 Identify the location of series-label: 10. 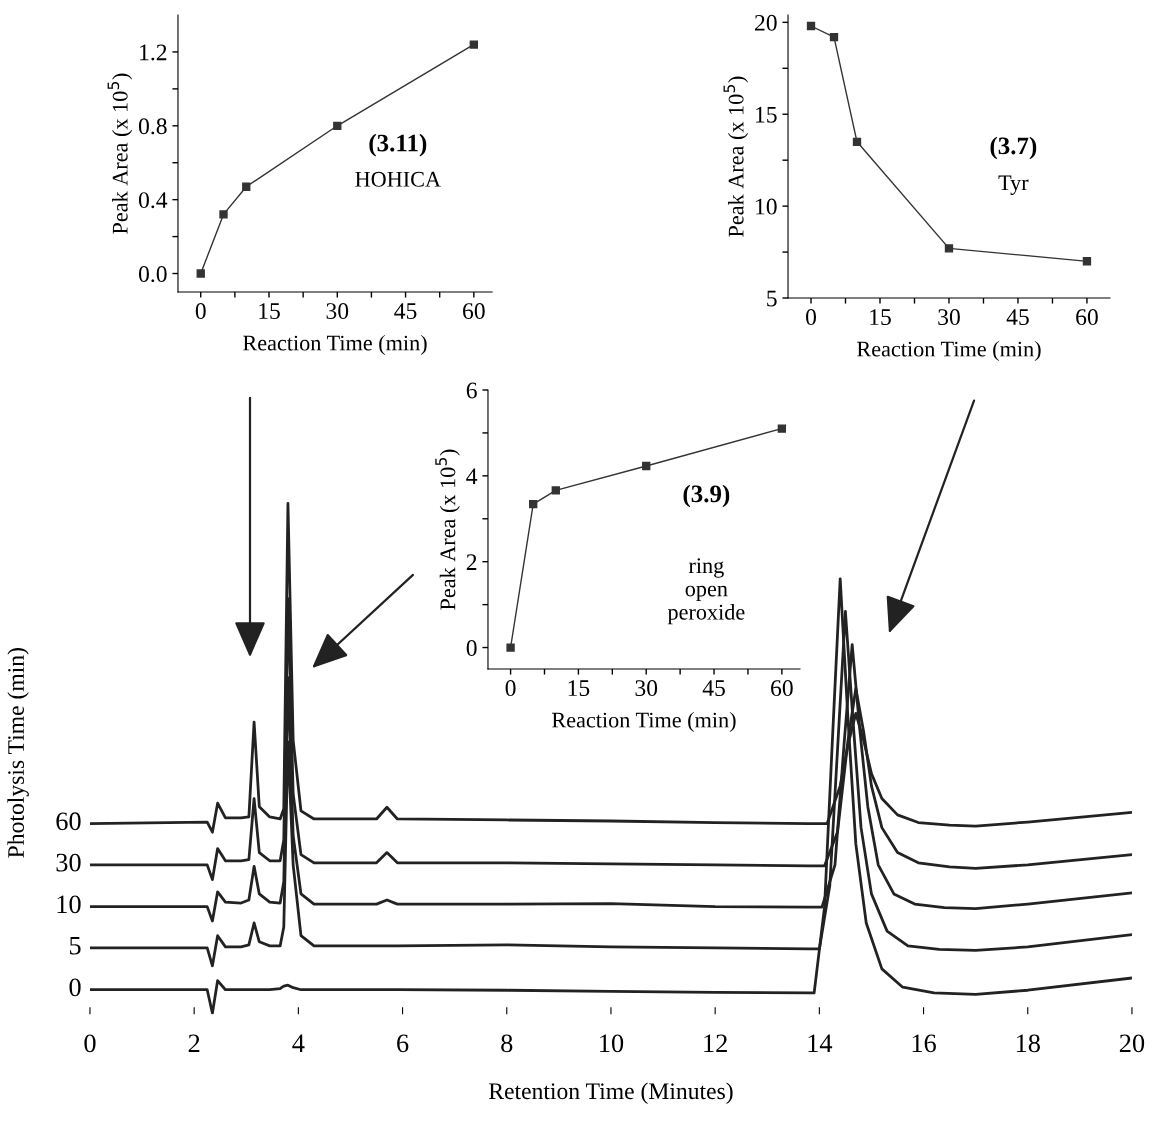
(69, 904).